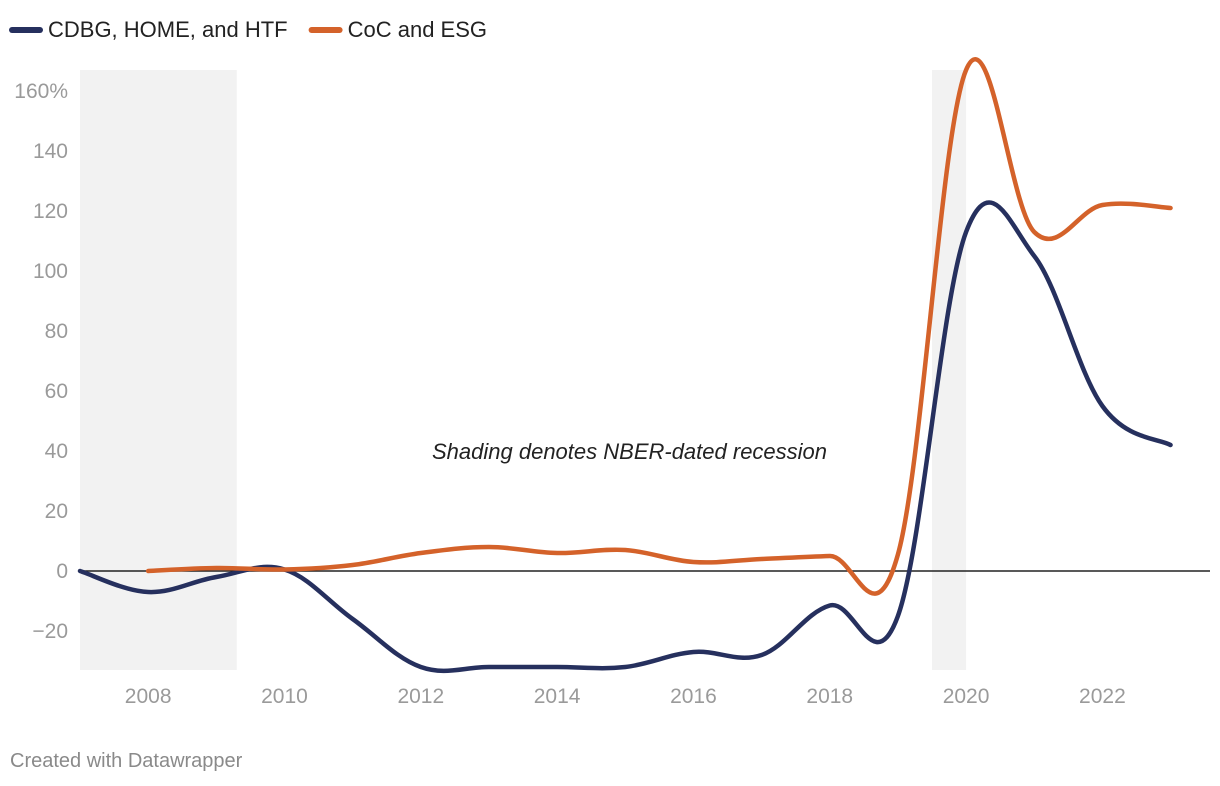 The width and height of the screenshot is (1220, 786). I want to click on x-tick-label: 2010, so click(284, 696).